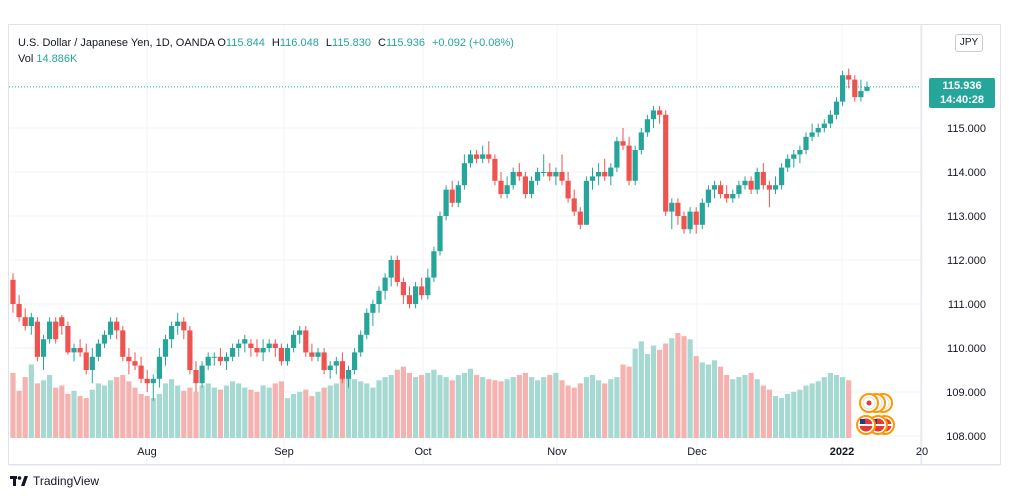 Image resolution: width=1012 pixels, height=501 pixels. Describe the element at coordinates (532, 452) in the screenshot. I see `time-axis: Aug Sep Oct Nov Dec 2022 20` at that location.